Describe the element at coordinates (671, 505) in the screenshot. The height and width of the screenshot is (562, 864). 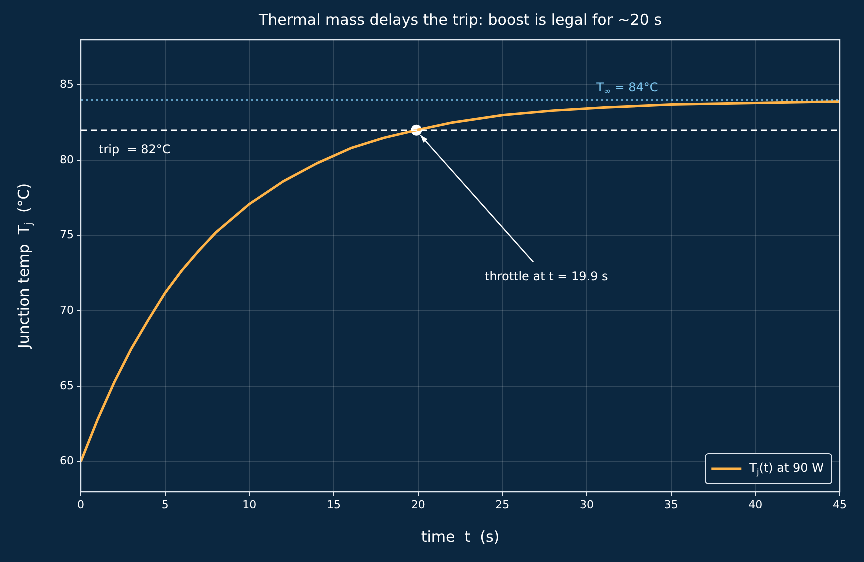
I see `x-tick-label: 35` at that location.